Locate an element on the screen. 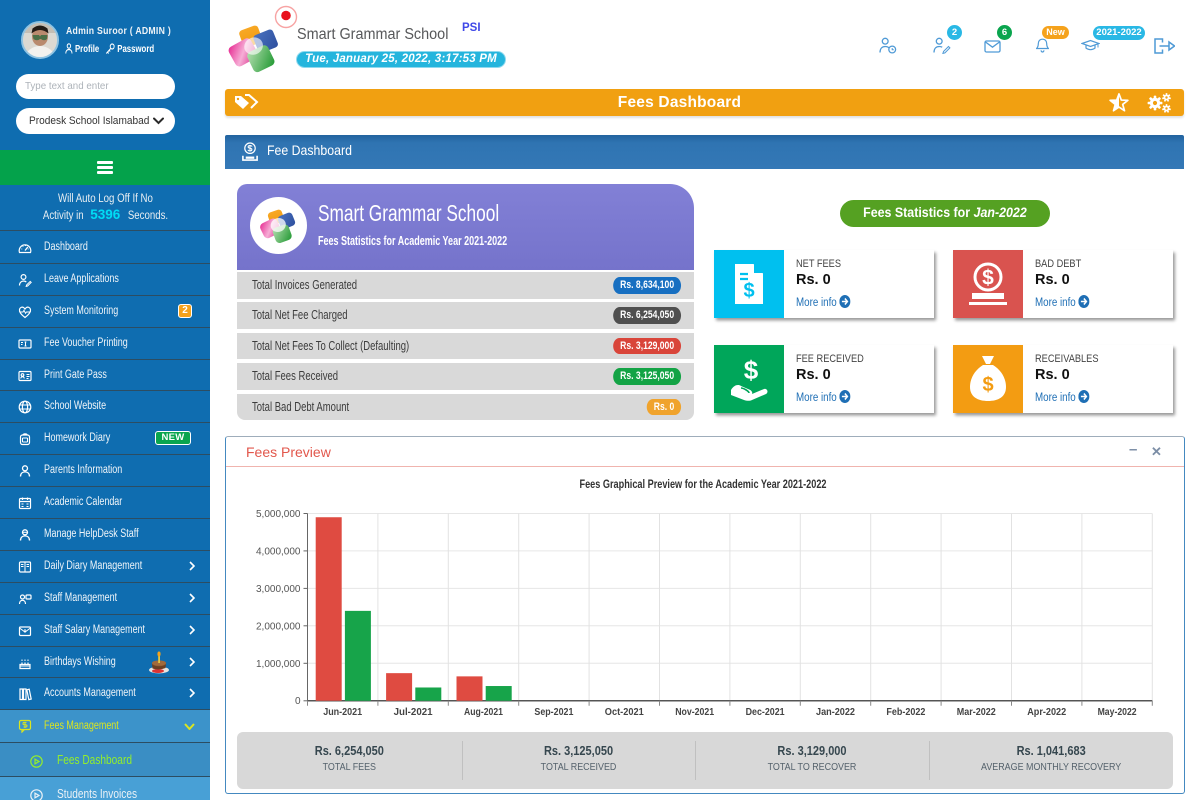  svg-text: 5,000,000 is located at coordinates (278, 514).